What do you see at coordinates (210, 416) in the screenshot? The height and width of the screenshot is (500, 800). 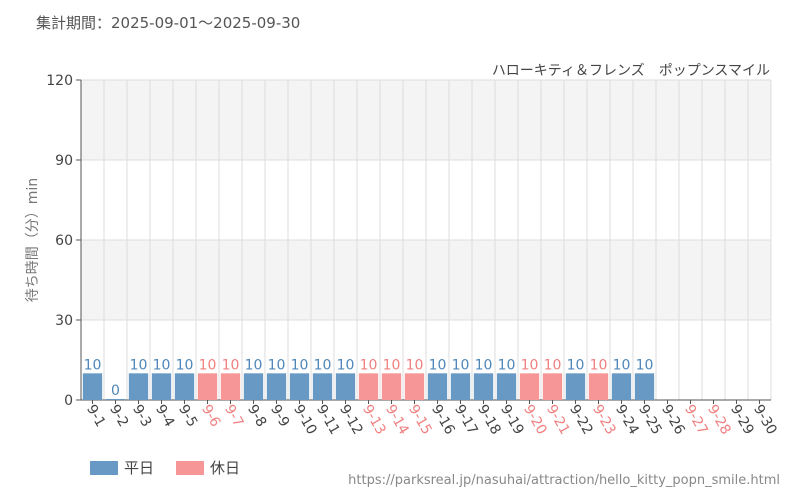 I see `x-tick-label-9-6: 9-6` at bounding box center [210, 416].